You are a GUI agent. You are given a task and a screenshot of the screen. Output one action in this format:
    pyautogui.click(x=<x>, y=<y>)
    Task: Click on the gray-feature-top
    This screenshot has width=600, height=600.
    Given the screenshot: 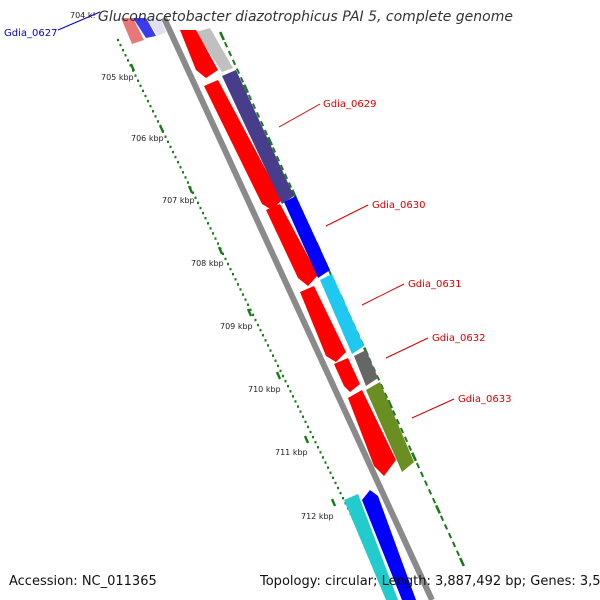 What is the action you would take?
    pyautogui.click(x=214, y=50)
    